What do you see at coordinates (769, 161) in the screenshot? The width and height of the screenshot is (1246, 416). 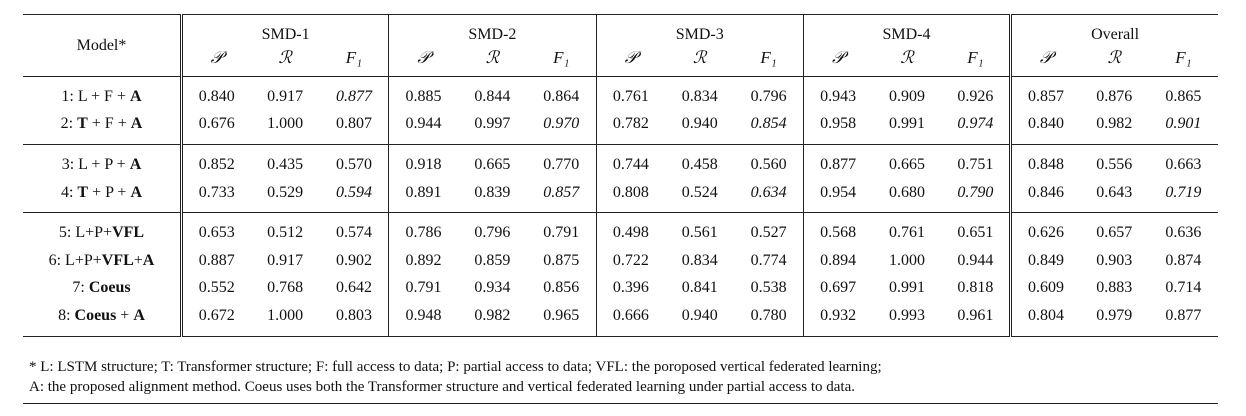 I see `value-cell: 0.560` at bounding box center [769, 161].